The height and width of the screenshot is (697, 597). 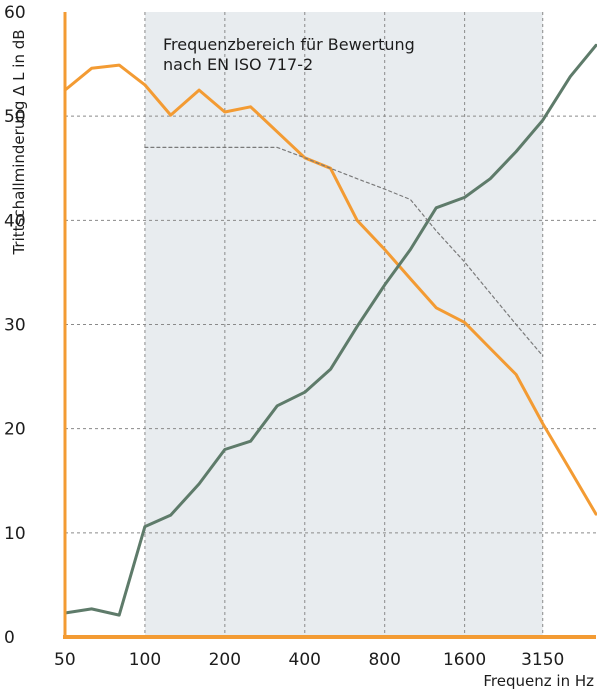 I want to click on y-tick-label-50: 50, so click(x=15, y=117).